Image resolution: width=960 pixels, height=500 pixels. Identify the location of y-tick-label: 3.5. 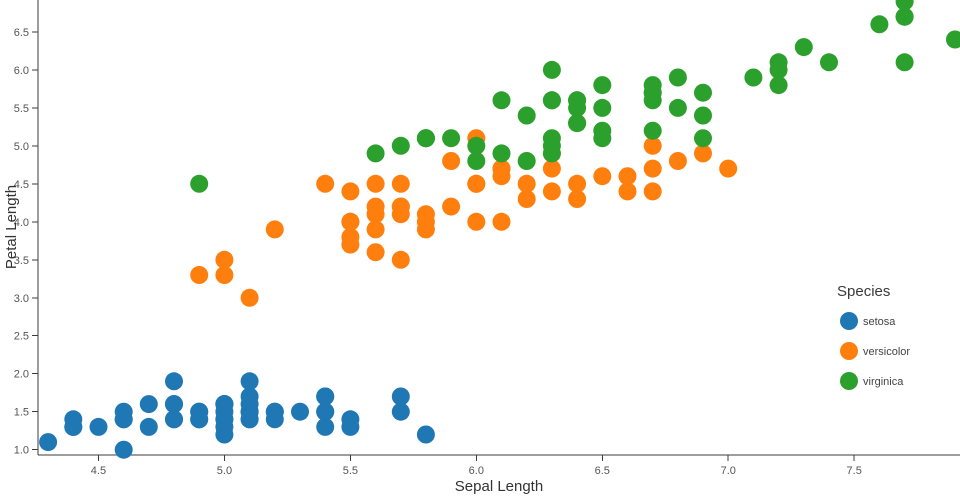
(21, 261).